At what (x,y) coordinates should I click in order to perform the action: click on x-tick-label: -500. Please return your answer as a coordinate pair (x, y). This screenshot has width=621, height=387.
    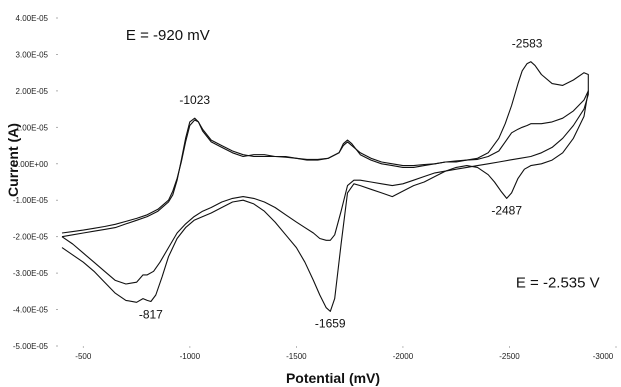
    Looking at the image, I should click on (83, 356).